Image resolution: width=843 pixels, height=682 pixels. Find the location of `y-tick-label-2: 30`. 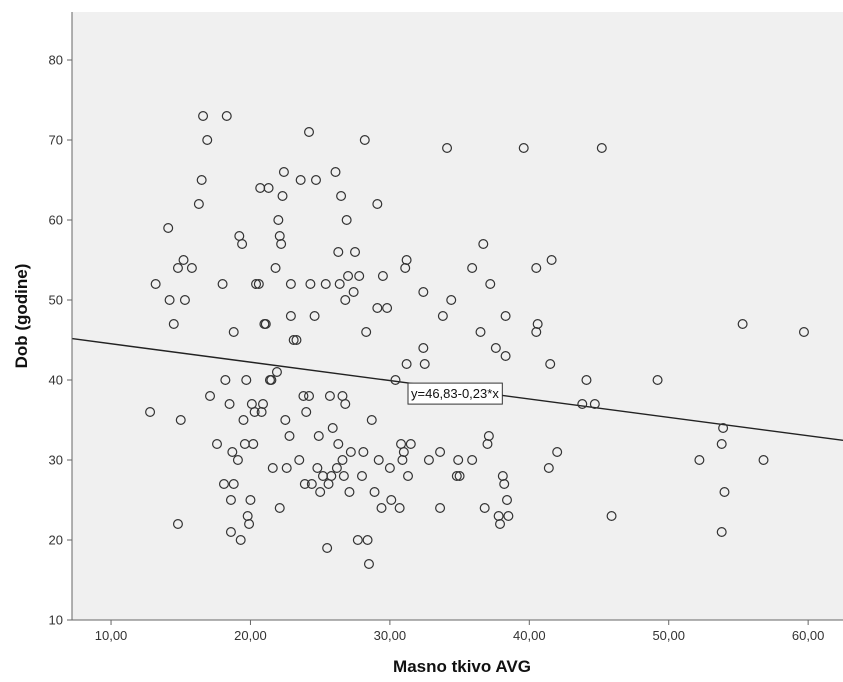

y-tick-label-2: 30 is located at coordinates (56, 460).